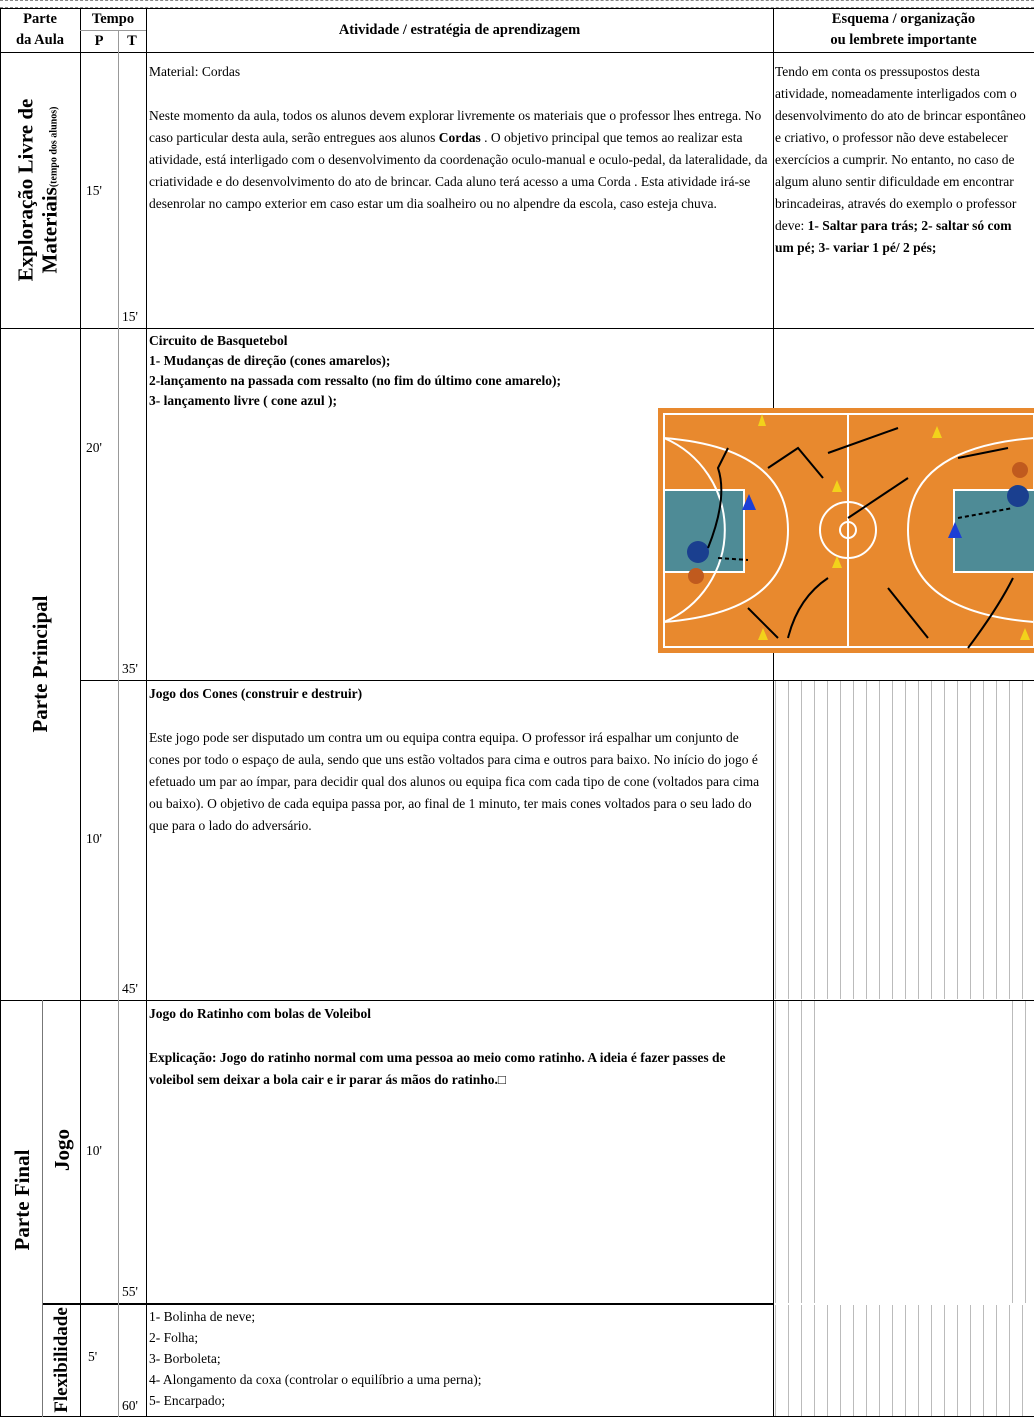 The height and width of the screenshot is (1417, 1034). What do you see at coordinates (132, 41) in the screenshot?
I see `header-t: T` at bounding box center [132, 41].